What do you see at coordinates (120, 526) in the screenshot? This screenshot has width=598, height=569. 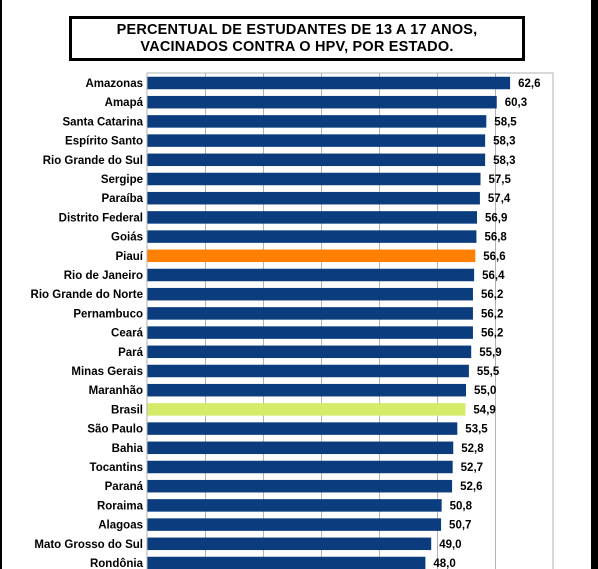 I see `category-label: Alagoas` at bounding box center [120, 526].